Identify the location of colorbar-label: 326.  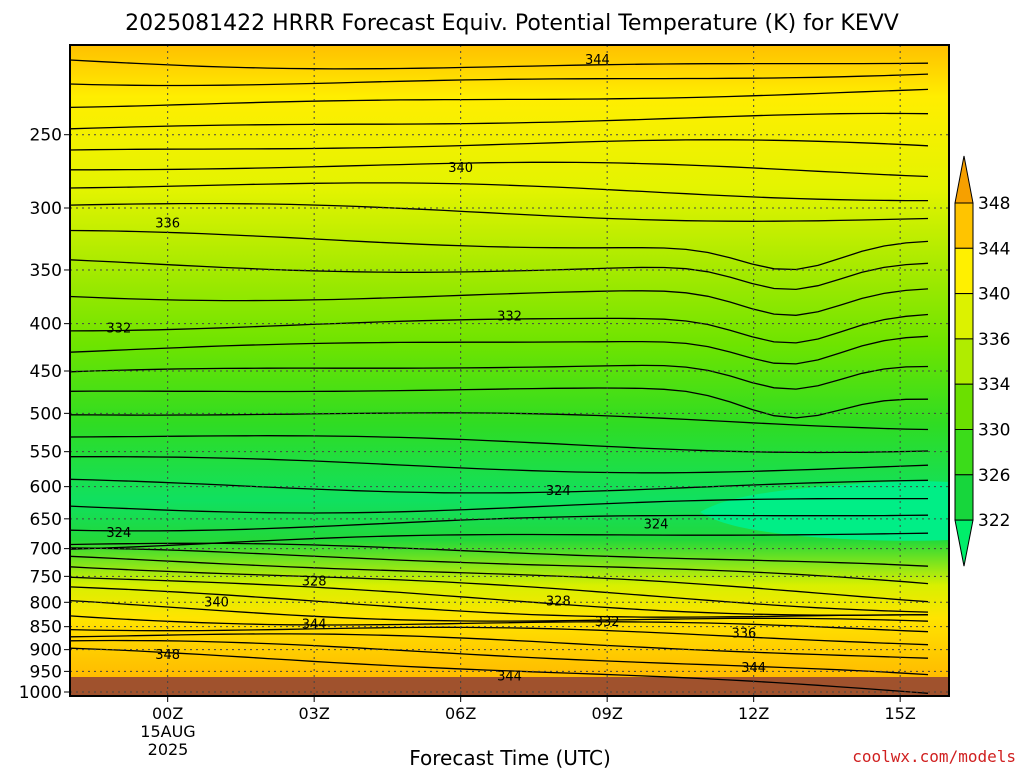
(994, 476).